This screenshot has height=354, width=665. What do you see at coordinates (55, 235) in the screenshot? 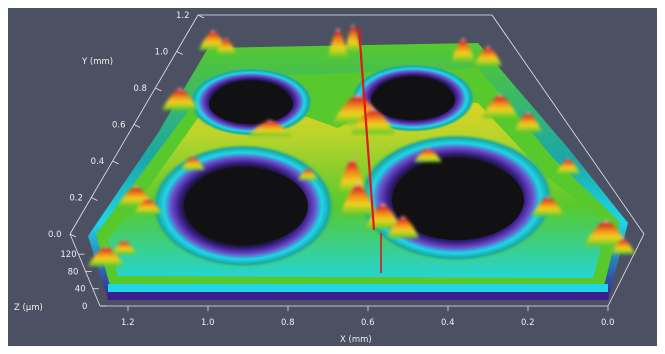
I see `y-tick-label: 0.0` at bounding box center [55, 235].